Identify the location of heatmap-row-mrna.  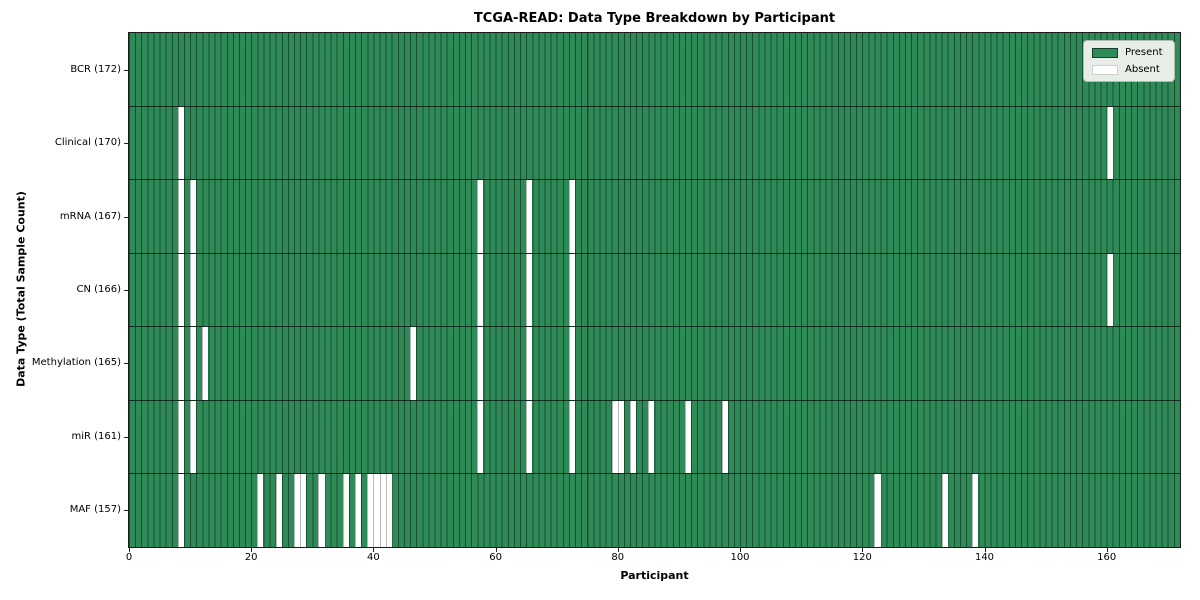
(654, 216).